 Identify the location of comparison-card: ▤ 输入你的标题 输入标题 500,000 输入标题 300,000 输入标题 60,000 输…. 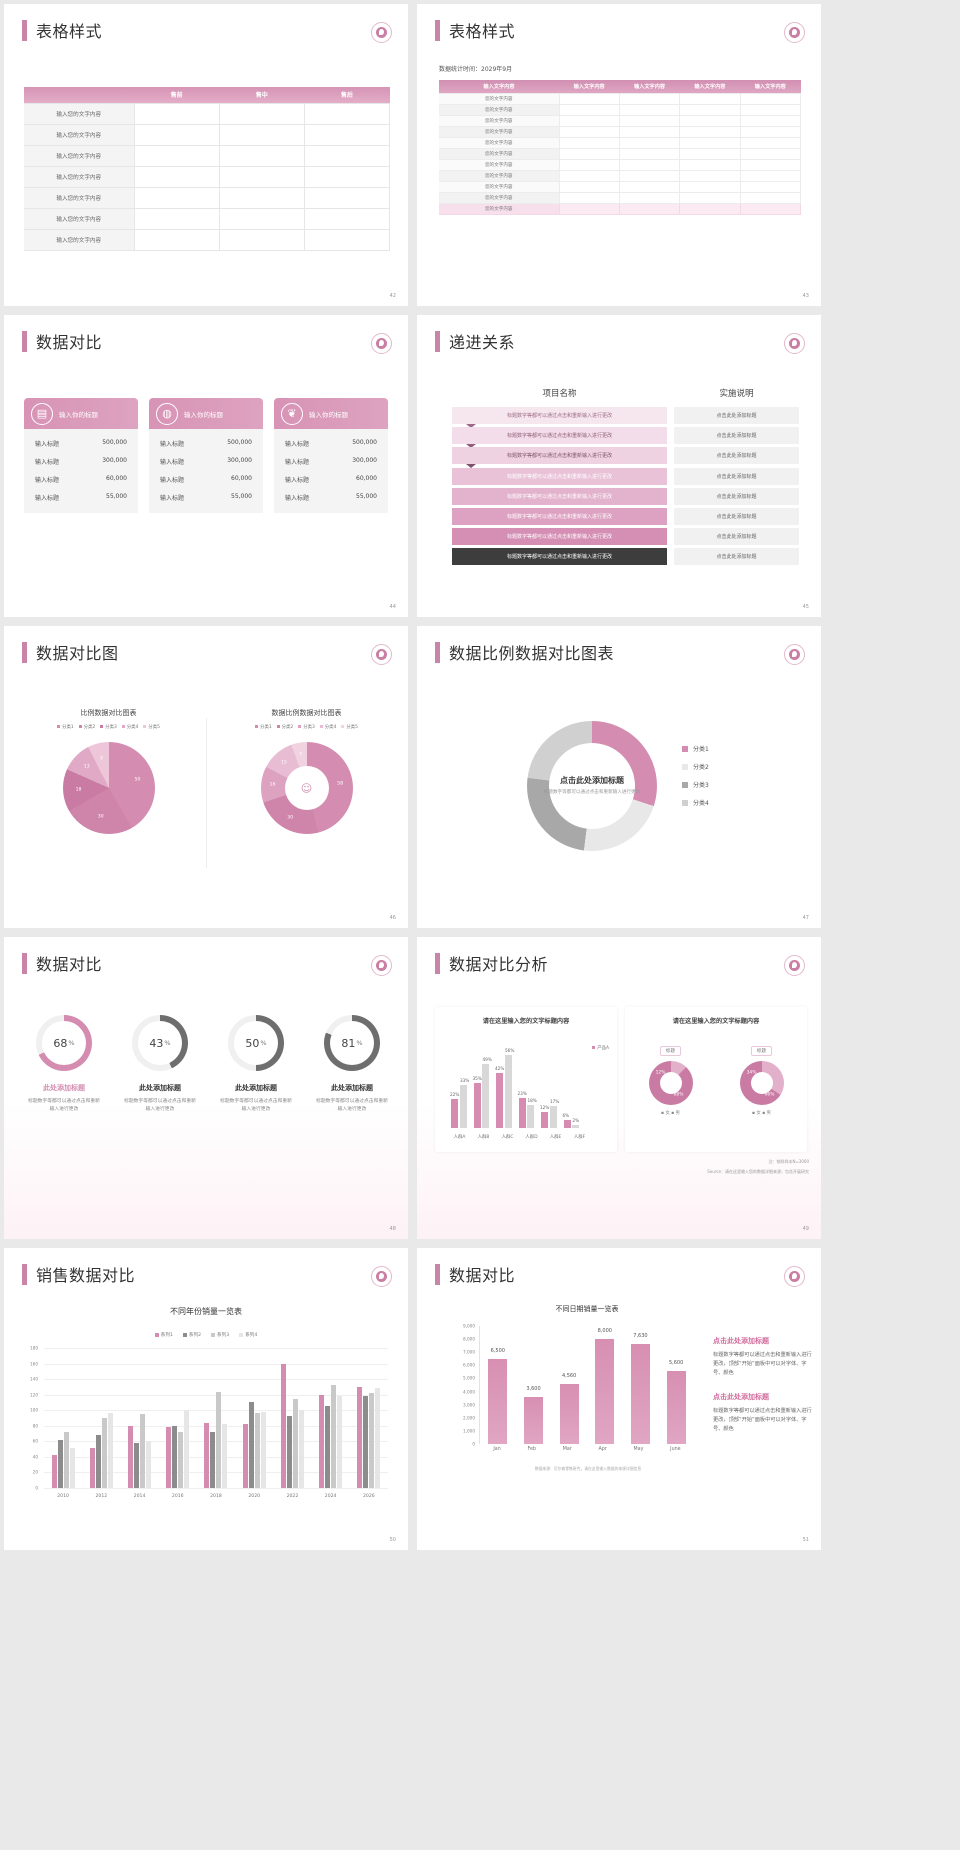
(81, 455).